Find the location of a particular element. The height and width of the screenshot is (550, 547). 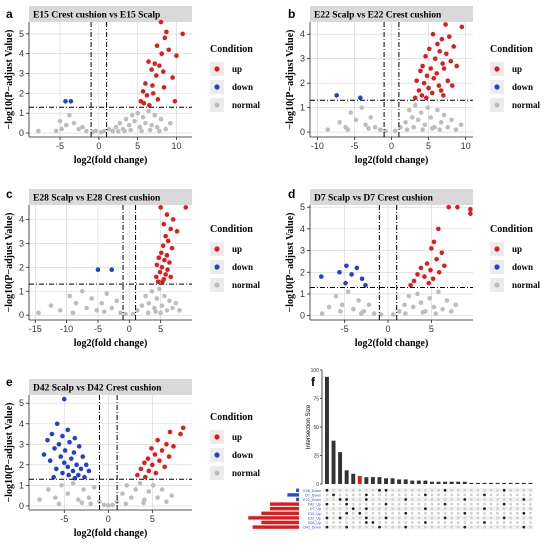

legend-key-normal is located at coordinates (217, 105).